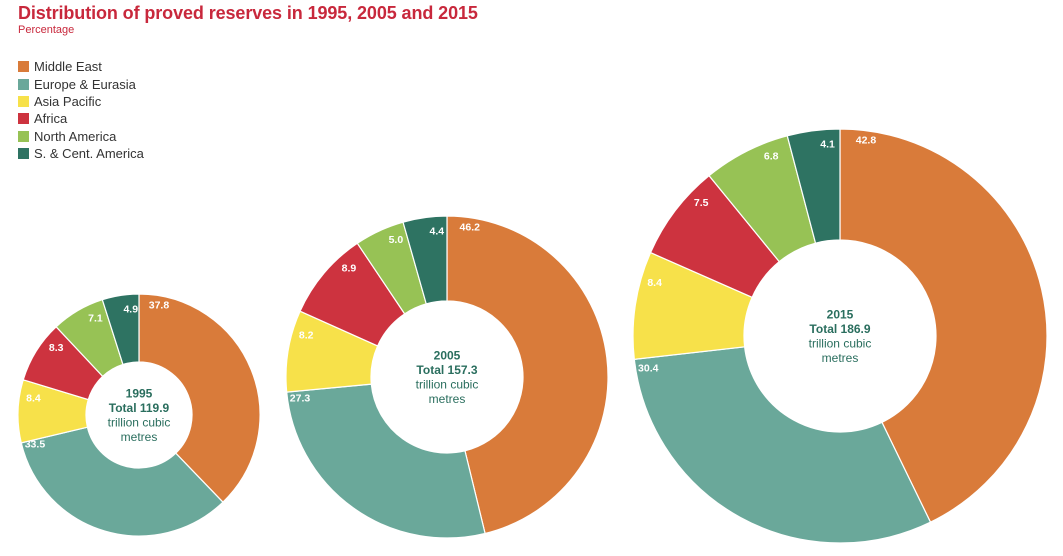 Image resolution: width=1063 pixels, height=556 pixels. What do you see at coordinates (840, 314) in the screenshot?
I see `center-year: 2015` at bounding box center [840, 314].